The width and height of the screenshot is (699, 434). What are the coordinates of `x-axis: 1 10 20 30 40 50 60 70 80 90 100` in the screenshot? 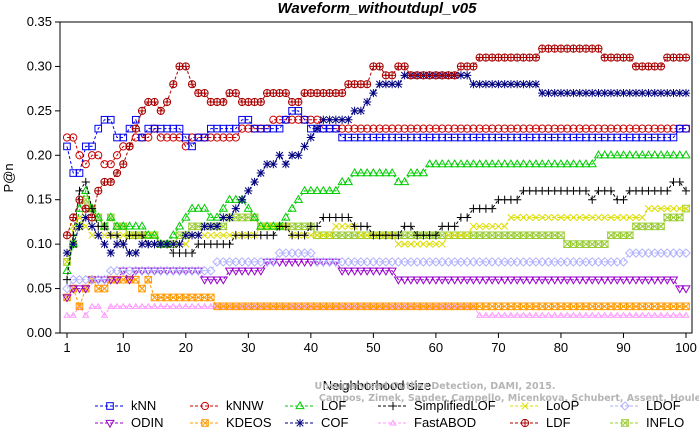 It's located at (380, 344).